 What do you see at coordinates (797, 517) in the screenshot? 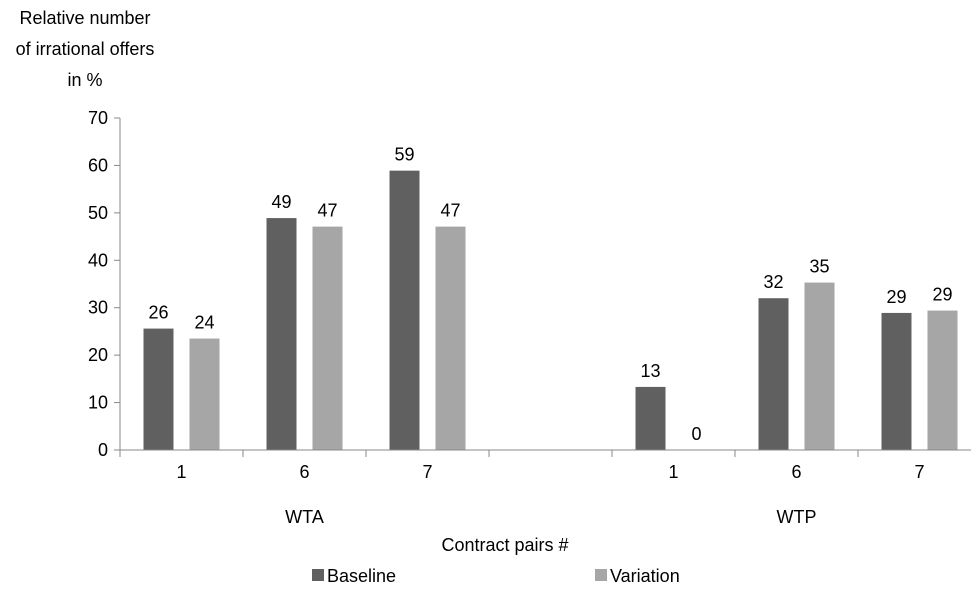
I see `group-label: WTP` at bounding box center [797, 517].